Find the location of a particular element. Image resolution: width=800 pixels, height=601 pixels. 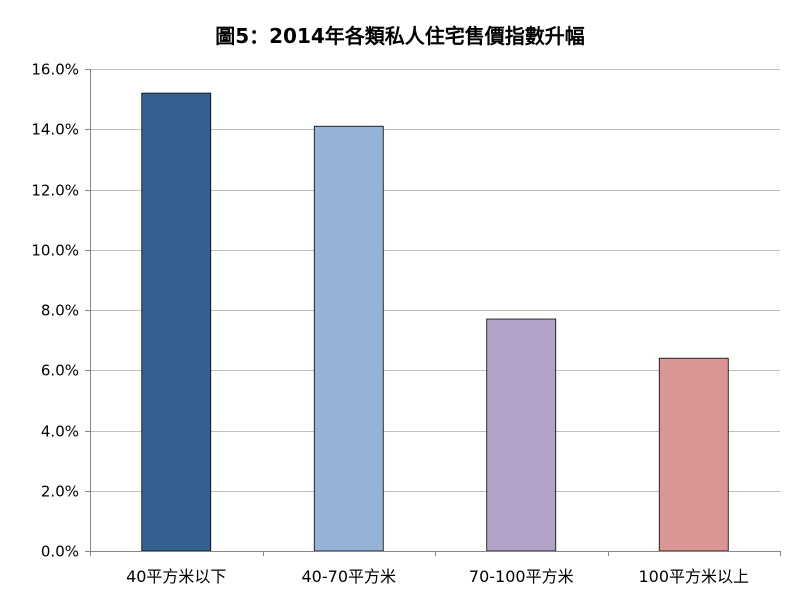

chart-title: 圖5：2014年各類私人住宅售價指數升幅 is located at coordinates (400, 36).